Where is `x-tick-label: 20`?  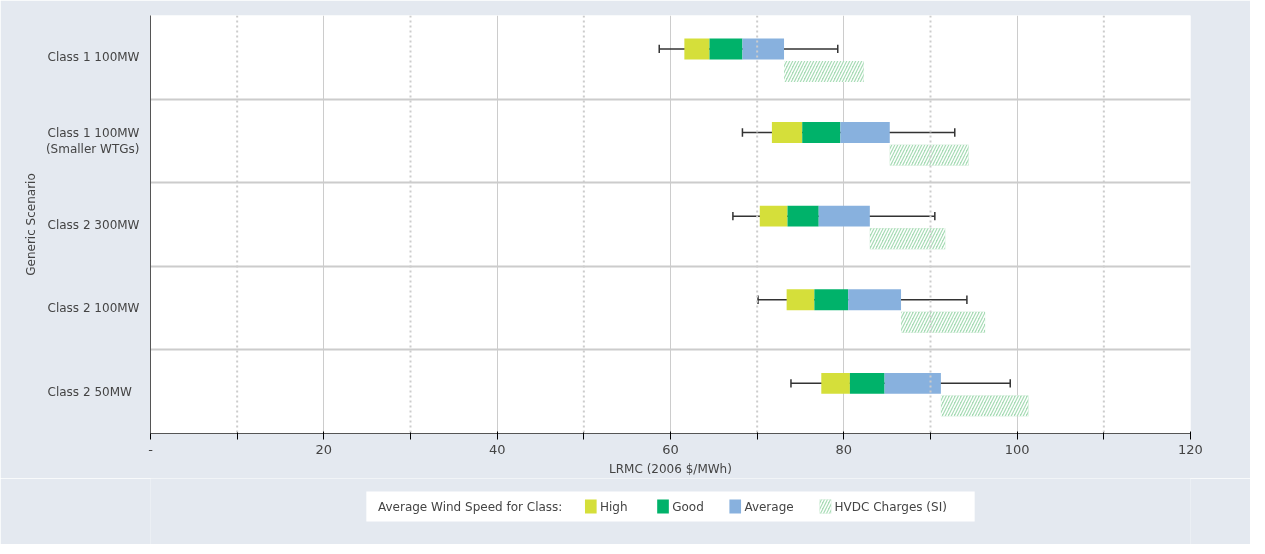 x-tick-label: 20 is located at coordinates (324, 449).